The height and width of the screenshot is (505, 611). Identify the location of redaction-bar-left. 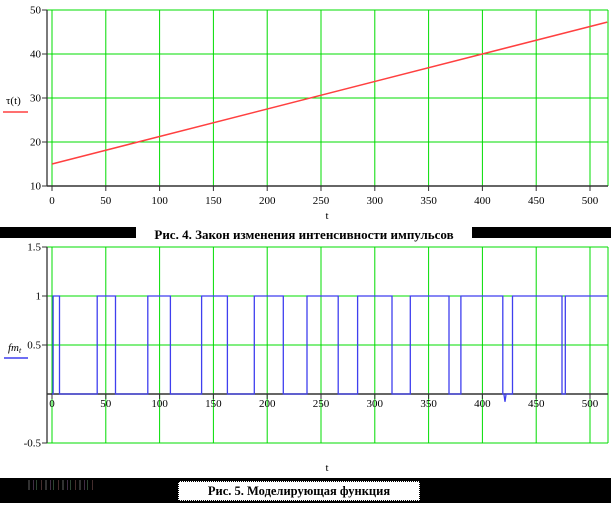
(68, 232).